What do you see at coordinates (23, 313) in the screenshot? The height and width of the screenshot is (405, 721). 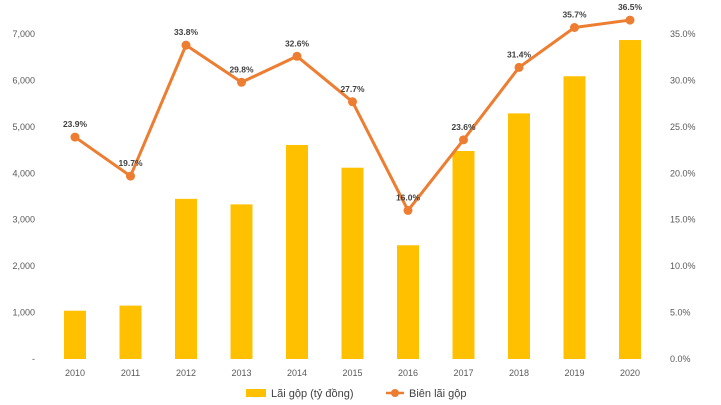 I see `y-left-tick: 1,000` at bounding box center [23, 313].